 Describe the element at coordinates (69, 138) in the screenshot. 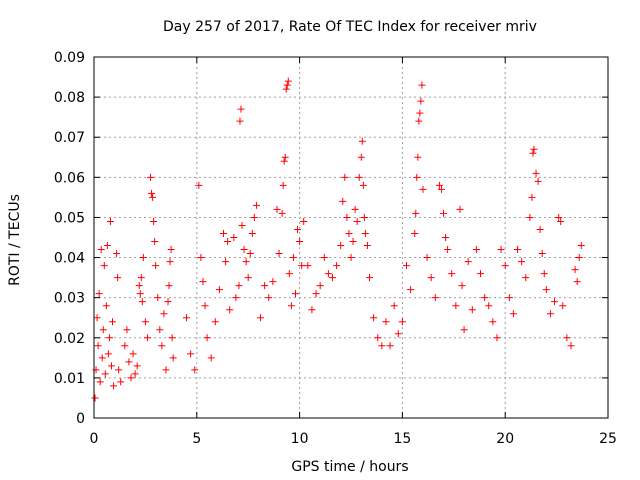

I see `y-tick-label: 0.07` at that location.